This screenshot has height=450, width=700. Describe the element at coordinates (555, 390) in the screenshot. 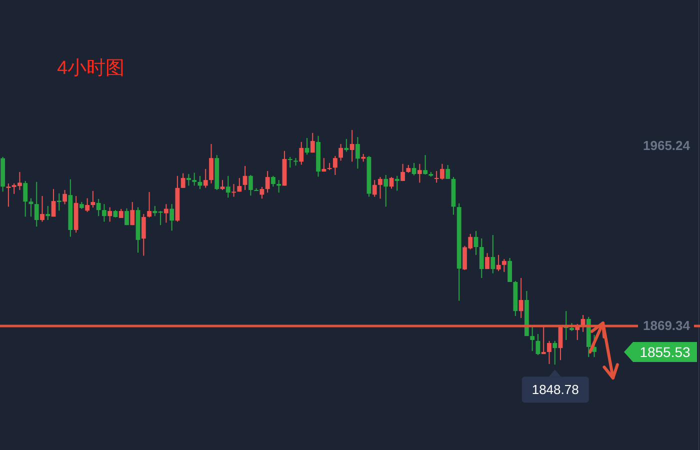

I see `annotation: 1848.78` at that location.